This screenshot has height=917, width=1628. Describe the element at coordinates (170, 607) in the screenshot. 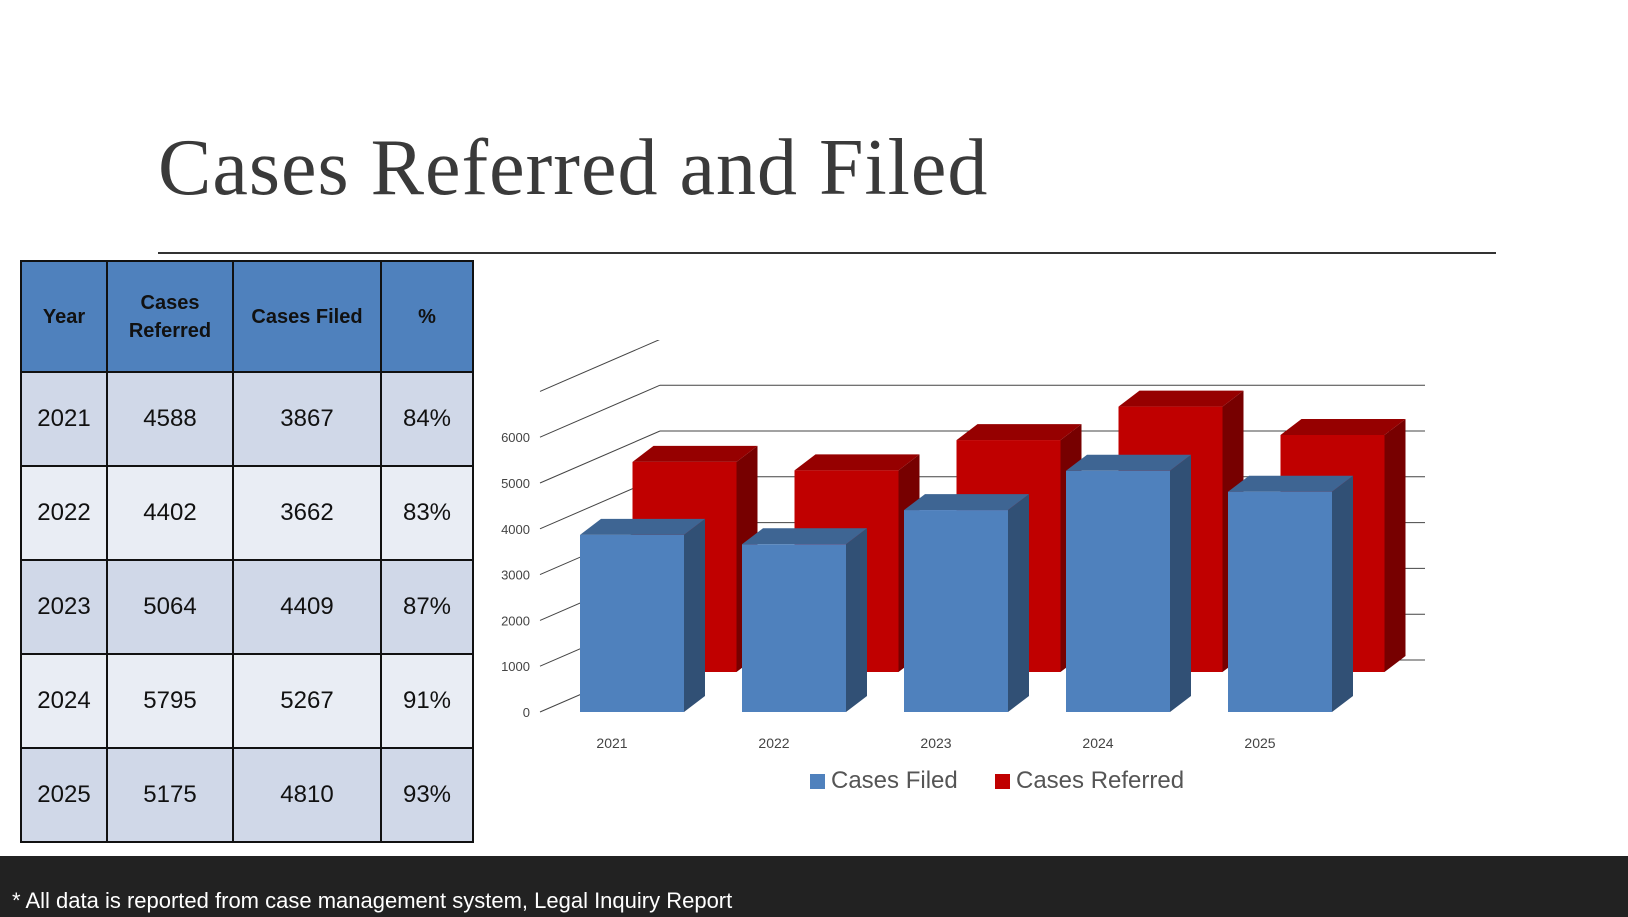

I see `cell-cases-referred: 5064` at that location.